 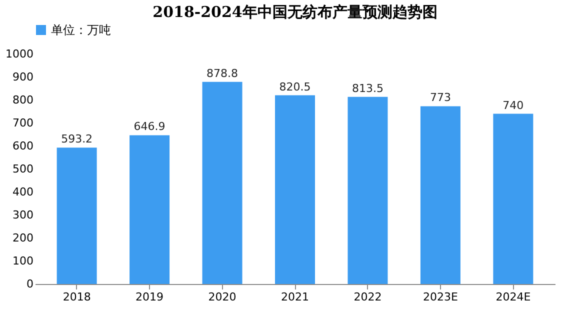 I want to click on y-tick-label: 1000, so click(x=20, y=54).